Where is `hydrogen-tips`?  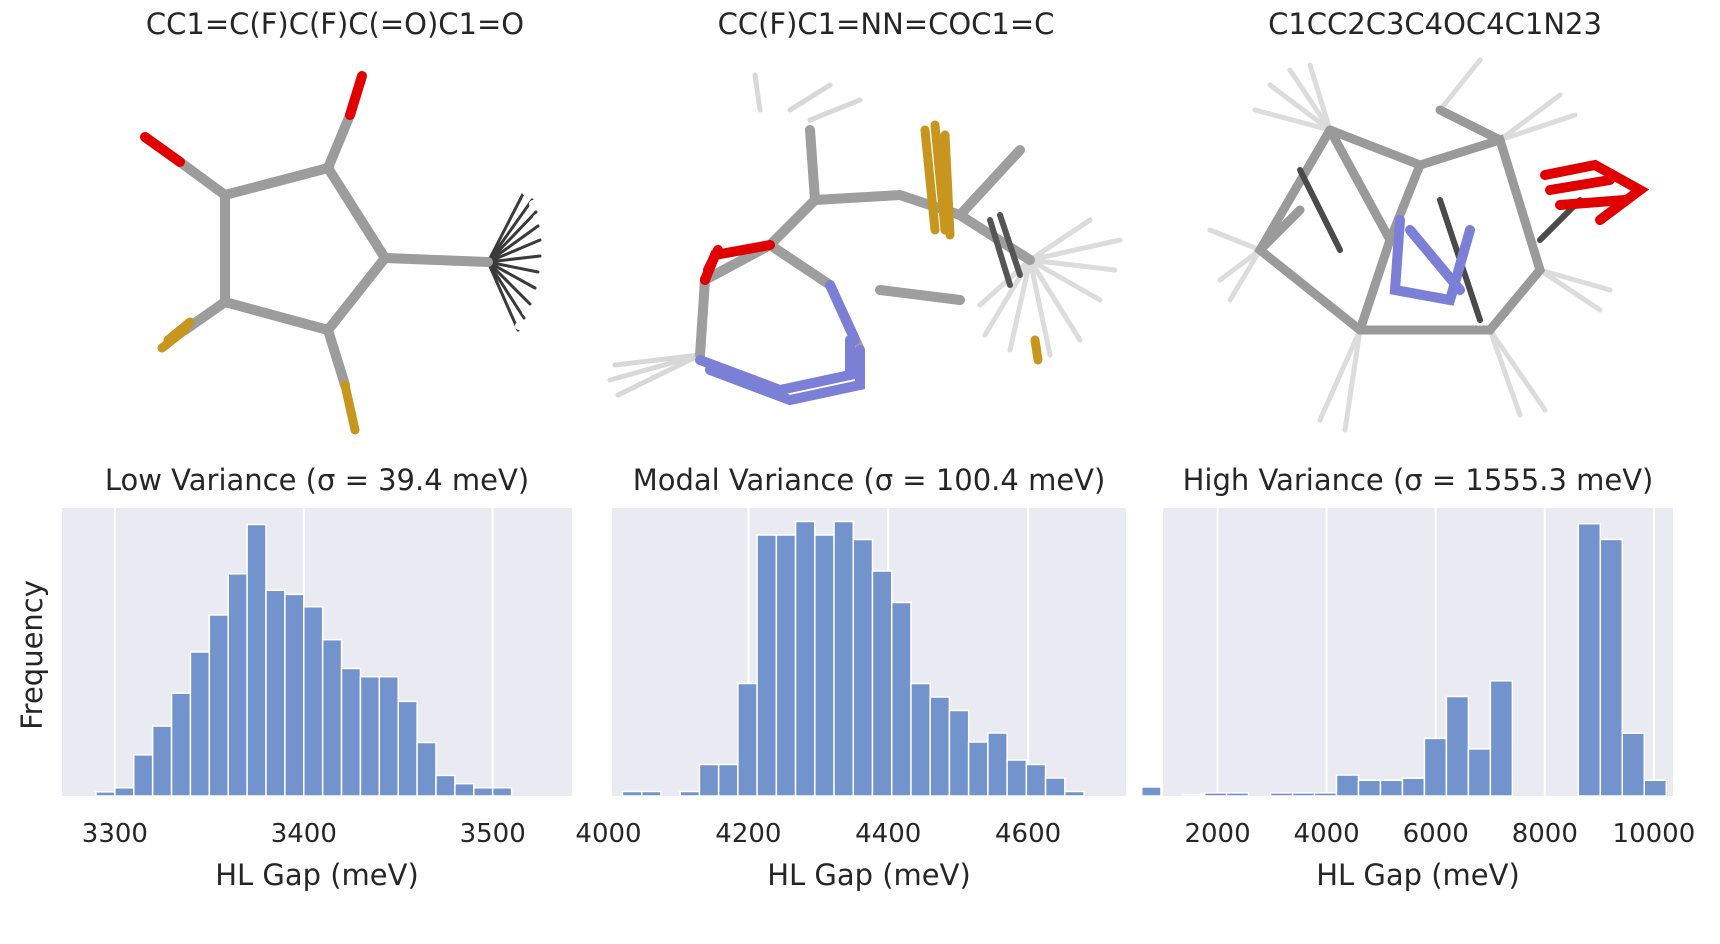
hydrogen-tips is located at coordinates (529, 259).